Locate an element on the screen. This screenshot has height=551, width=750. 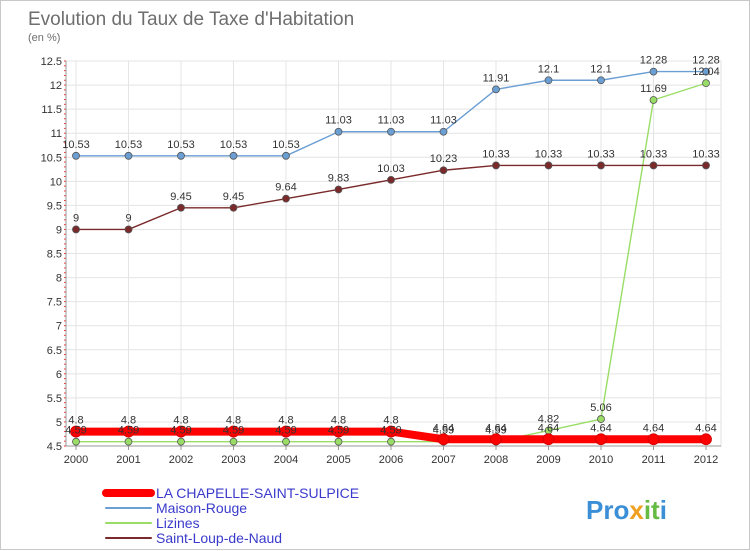
data-label-maison-rouge: 12.1 is located at coordinates (600, 69).